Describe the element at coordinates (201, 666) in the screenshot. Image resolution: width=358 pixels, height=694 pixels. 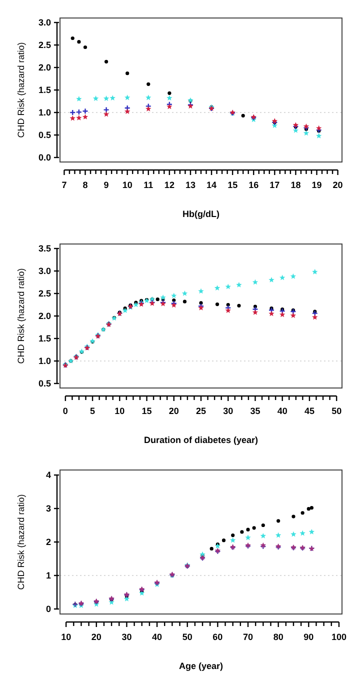
I see `x-axis-title: Age (year)` at that location.